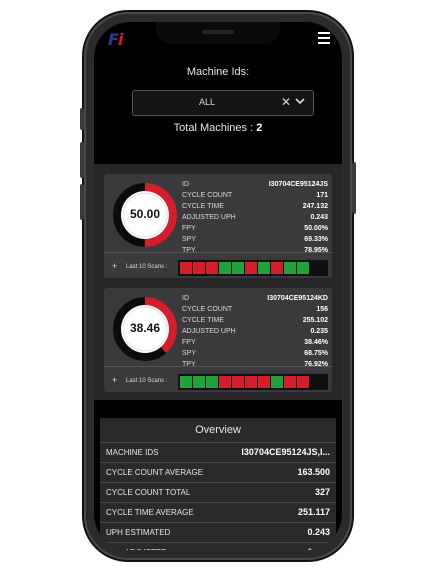  What do you see at coordinates (313, 512) in the screenshot?
I see `overview-value: 251.117` at bounding box center [313, 512].